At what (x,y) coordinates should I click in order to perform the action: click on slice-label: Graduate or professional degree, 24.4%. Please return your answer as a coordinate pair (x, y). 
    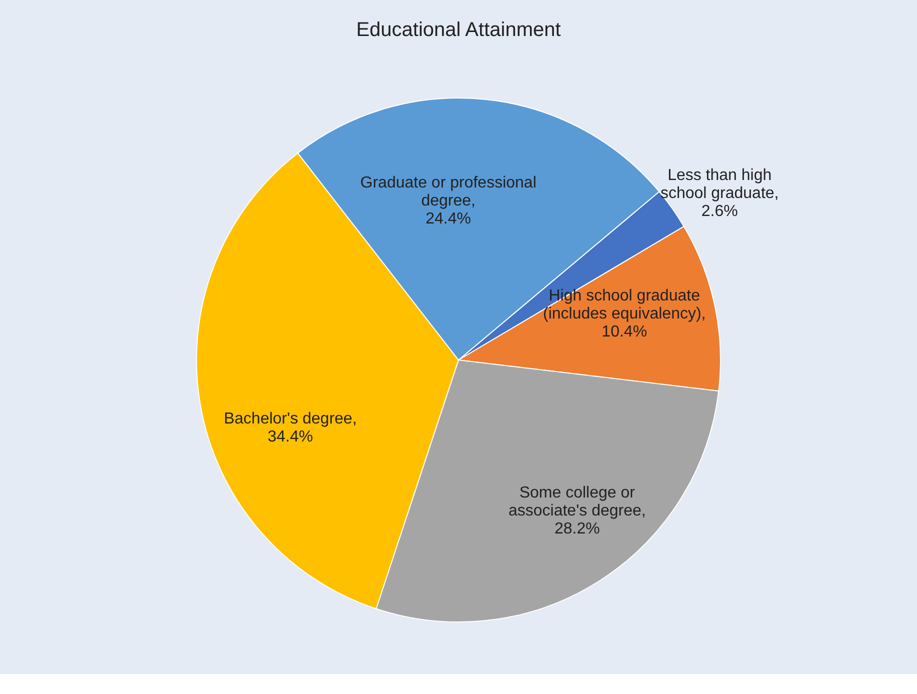
    Looking at the image, I should click on (448, 201).